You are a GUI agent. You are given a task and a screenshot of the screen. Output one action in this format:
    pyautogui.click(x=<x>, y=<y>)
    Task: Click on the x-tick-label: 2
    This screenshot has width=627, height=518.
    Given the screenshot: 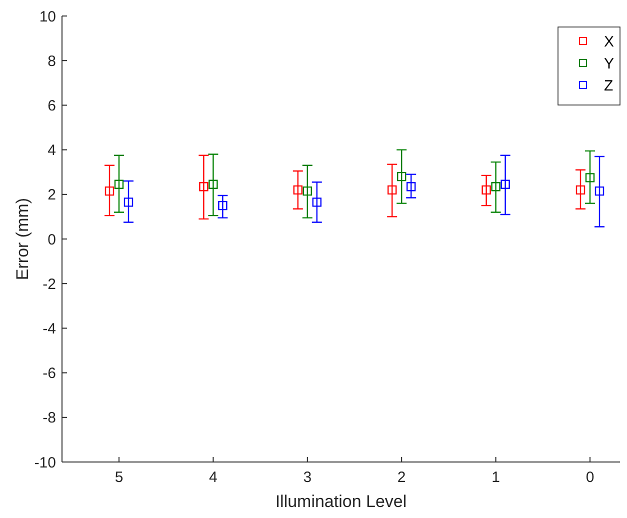 What is the action you would take?
    pyautogui.click(x=401, y=477)
    